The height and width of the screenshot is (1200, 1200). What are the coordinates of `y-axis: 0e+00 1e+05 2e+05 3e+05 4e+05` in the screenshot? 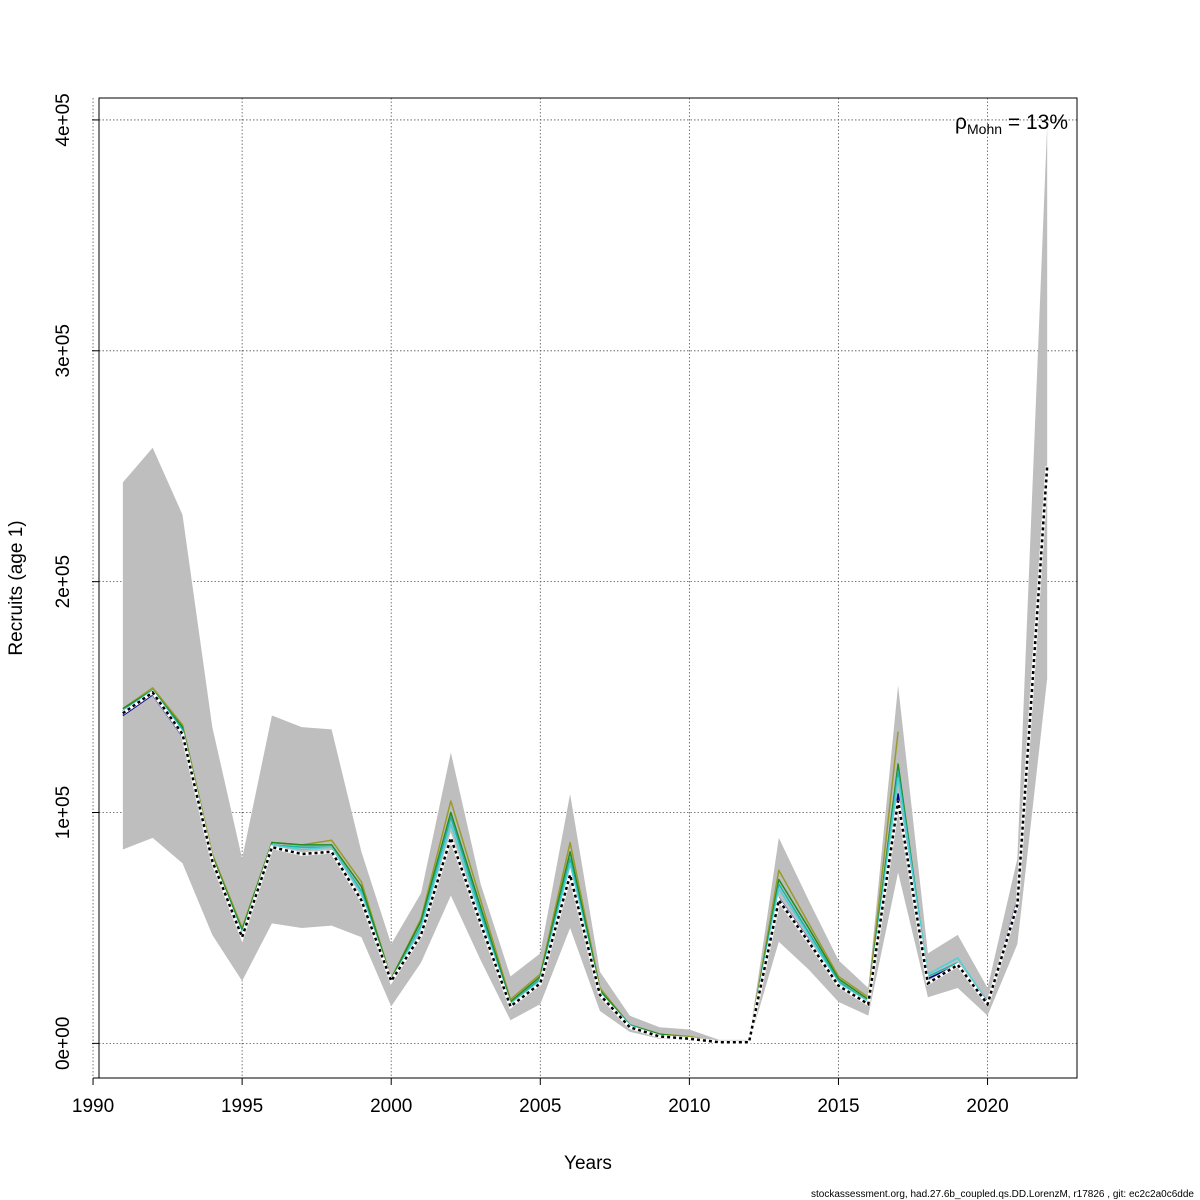 It's located at (76, 581).